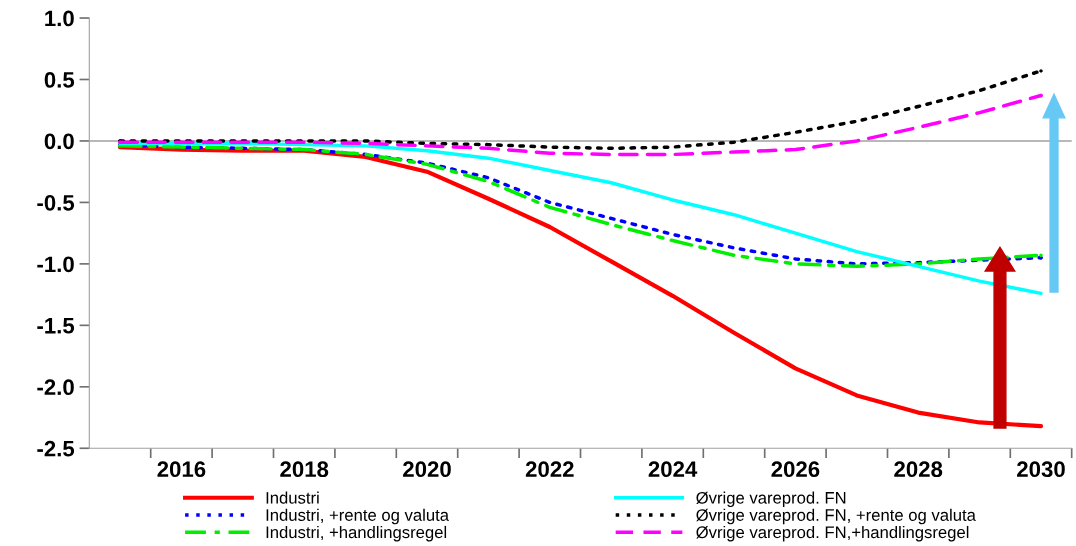  Describe the element at coordinates (56, 202) in the screenshot. I see `y-tick-label: -0.5` at that location.